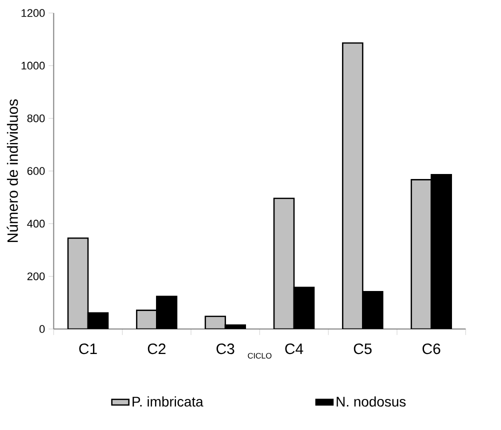 Image resolution: width=501 pixels, height=430 pixels. Describe the element at coordinates (36, 171) in the screenshot. I see `y-tick-label: 600` at that location.